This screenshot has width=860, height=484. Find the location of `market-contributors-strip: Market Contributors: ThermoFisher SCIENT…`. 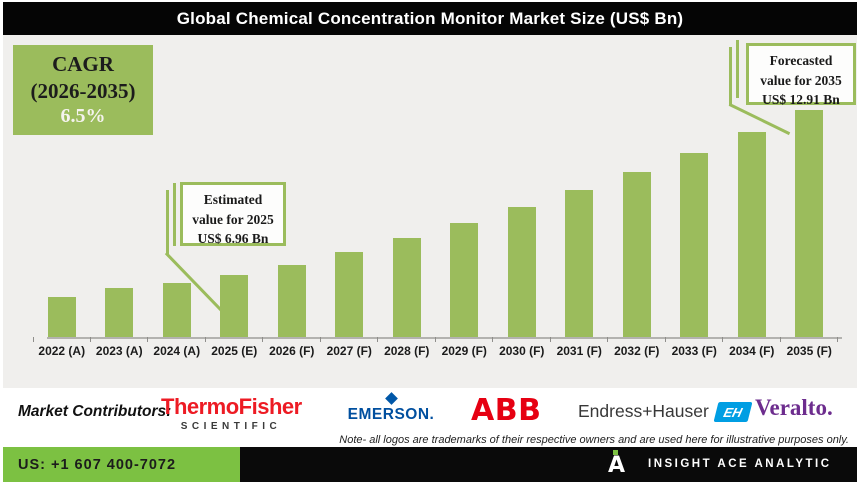

market-contributors-strip: Market Contributors: ThermoFisher SCIENT… is located at coordinates (430, 417).